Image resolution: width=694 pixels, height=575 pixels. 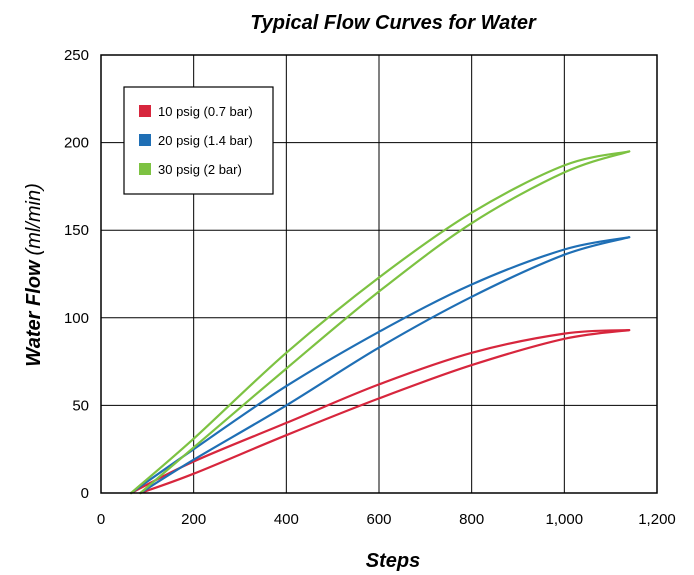 What do you see at coordinates (565, 519) in the screenshot?
I see `x-tick-label: 1,000` at bounding box center [565, 519].